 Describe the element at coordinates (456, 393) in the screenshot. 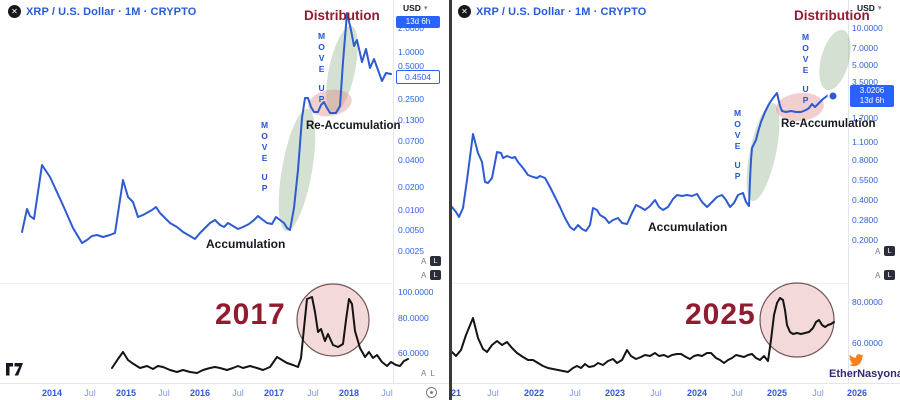

I see `time-label: 21` at that location.